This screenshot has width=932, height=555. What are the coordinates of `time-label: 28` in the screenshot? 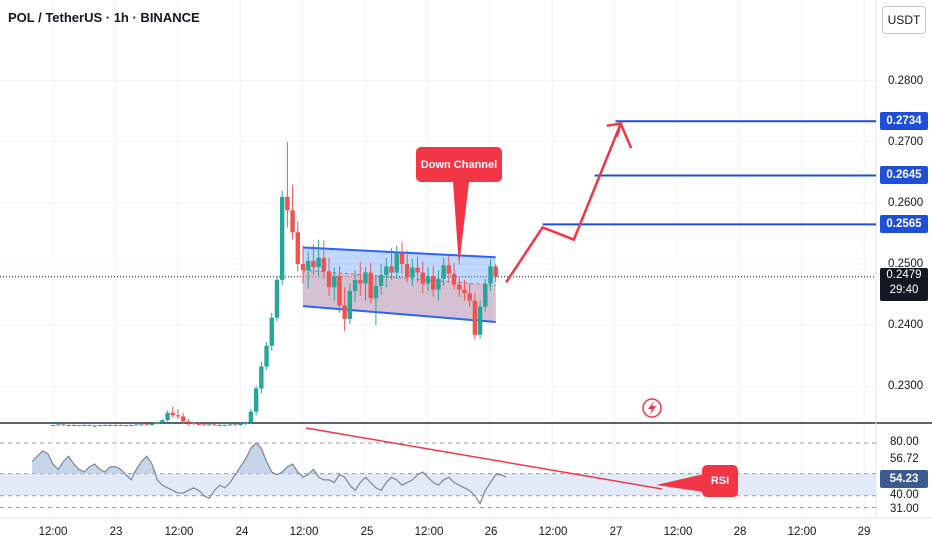 It's located at (740, 532).